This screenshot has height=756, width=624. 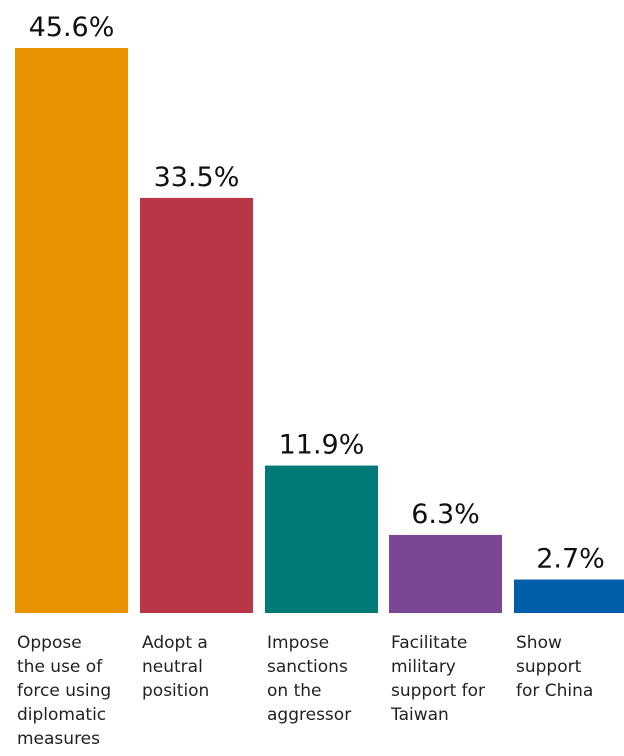 What do you see at coordinates (437, 679) in the screenshot?
I see `category-label-4: Facilitate military support for Taiwan` at bounding box center [437, 679].